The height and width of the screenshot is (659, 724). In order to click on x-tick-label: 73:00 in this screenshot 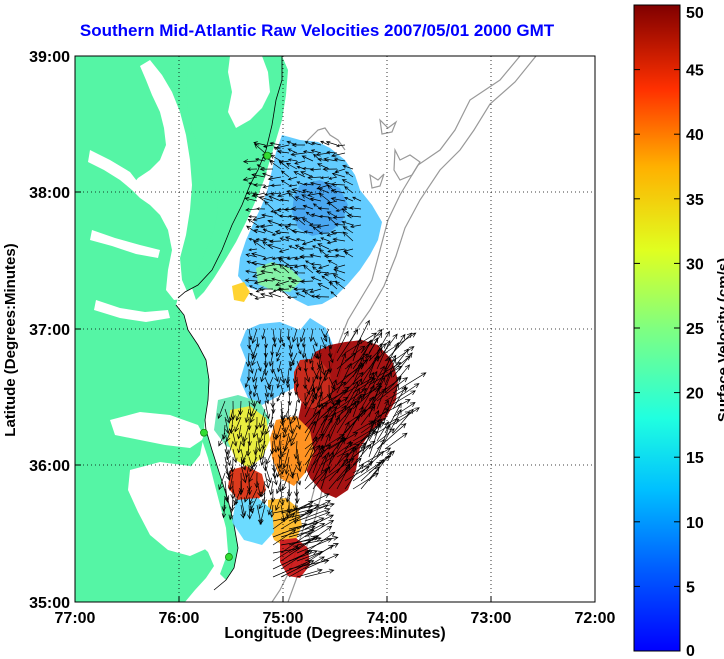, I will do `click(491, 618)`.